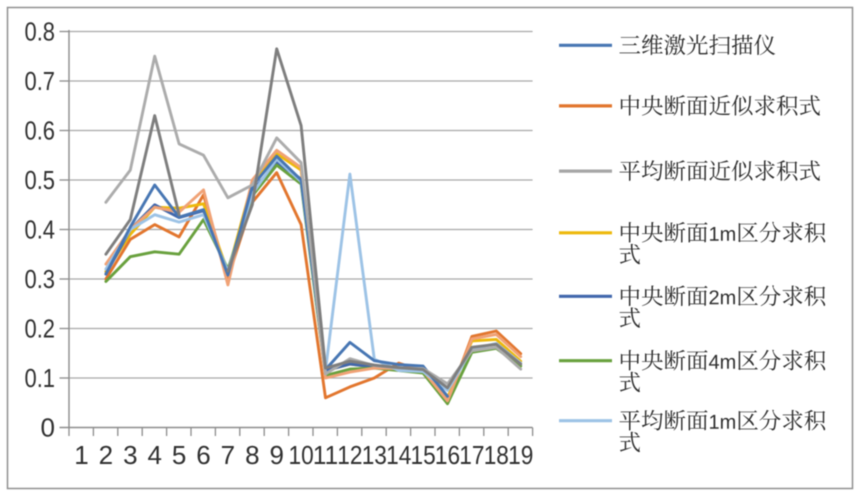 The width and height of the screenshot is (856, 500). Describe the element at coordinates (276, 455) in the screenshot. I see `svg-text: 9` at that location.